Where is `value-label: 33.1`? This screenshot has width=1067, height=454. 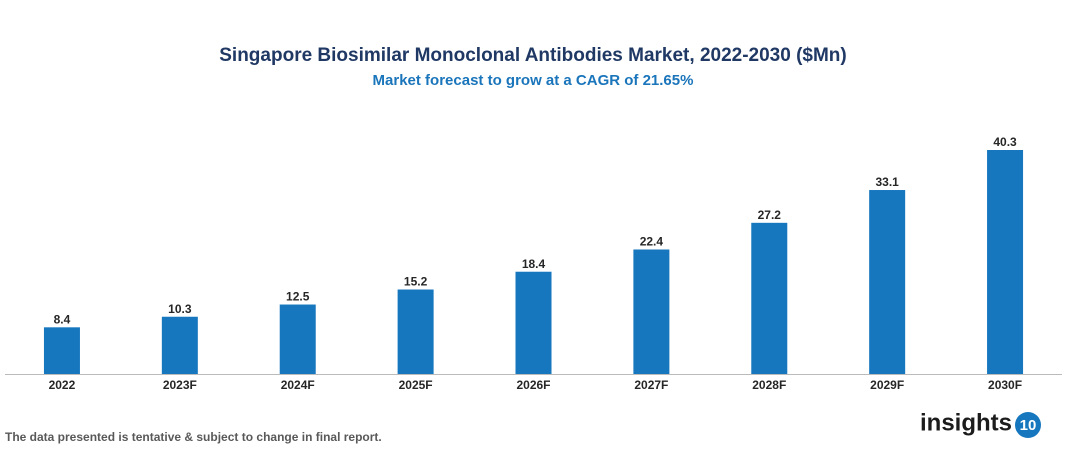 value-label: 33.1 is located at coordinates (887, 182).